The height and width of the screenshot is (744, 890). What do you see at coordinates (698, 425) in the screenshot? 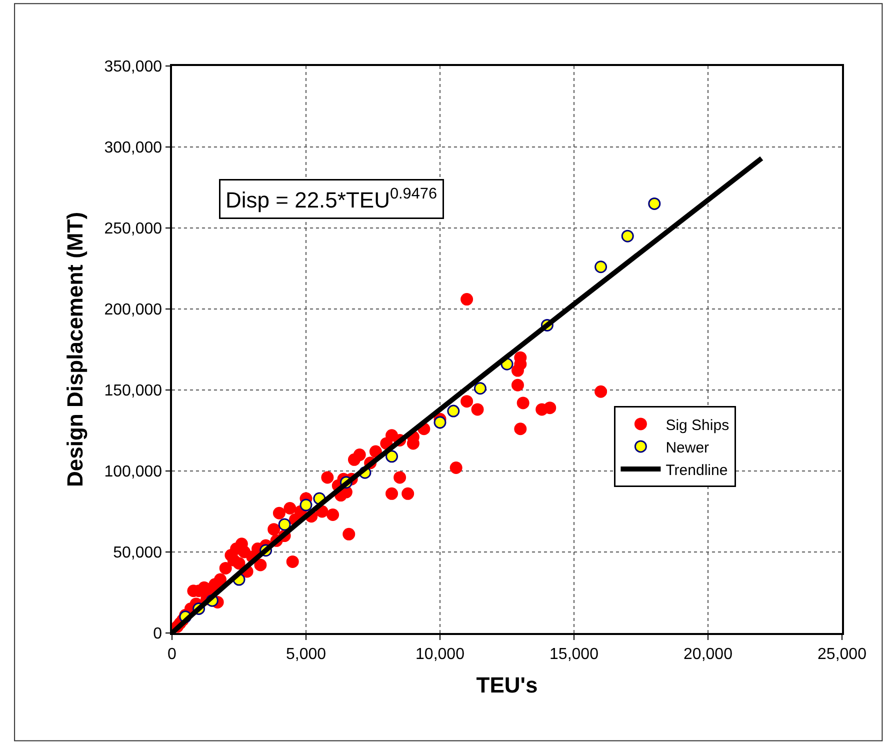
I see `legend-label: Sig Ships` at bounding box center [698, 425].